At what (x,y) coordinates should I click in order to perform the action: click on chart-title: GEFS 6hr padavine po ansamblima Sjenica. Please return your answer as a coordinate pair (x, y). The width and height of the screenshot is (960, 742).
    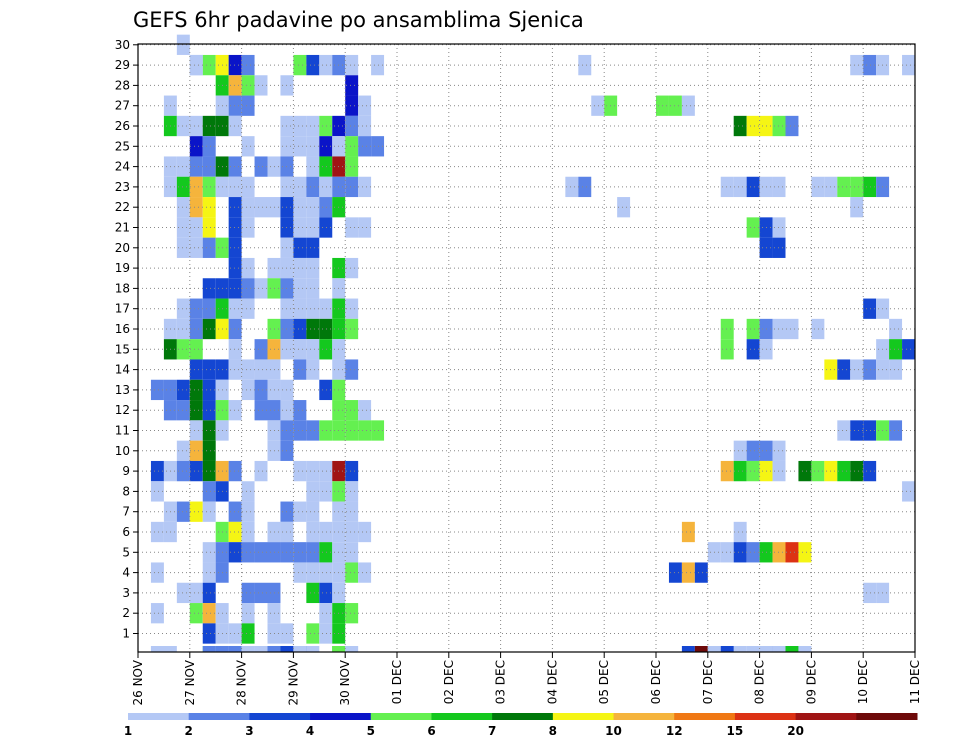
    Looking at the image, I should click on (358, 20).